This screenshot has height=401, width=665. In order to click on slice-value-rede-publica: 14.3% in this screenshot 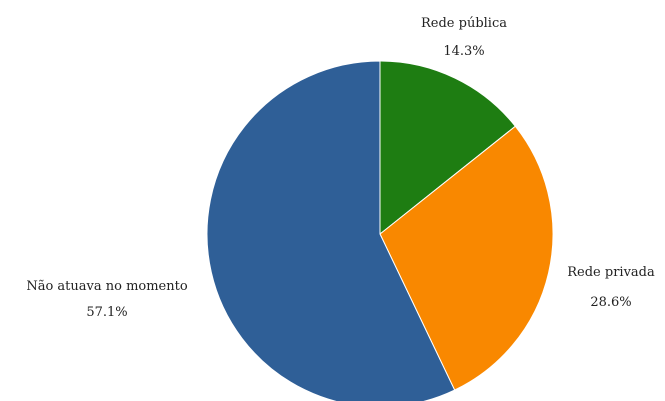, I will do `click(463, 51)`.